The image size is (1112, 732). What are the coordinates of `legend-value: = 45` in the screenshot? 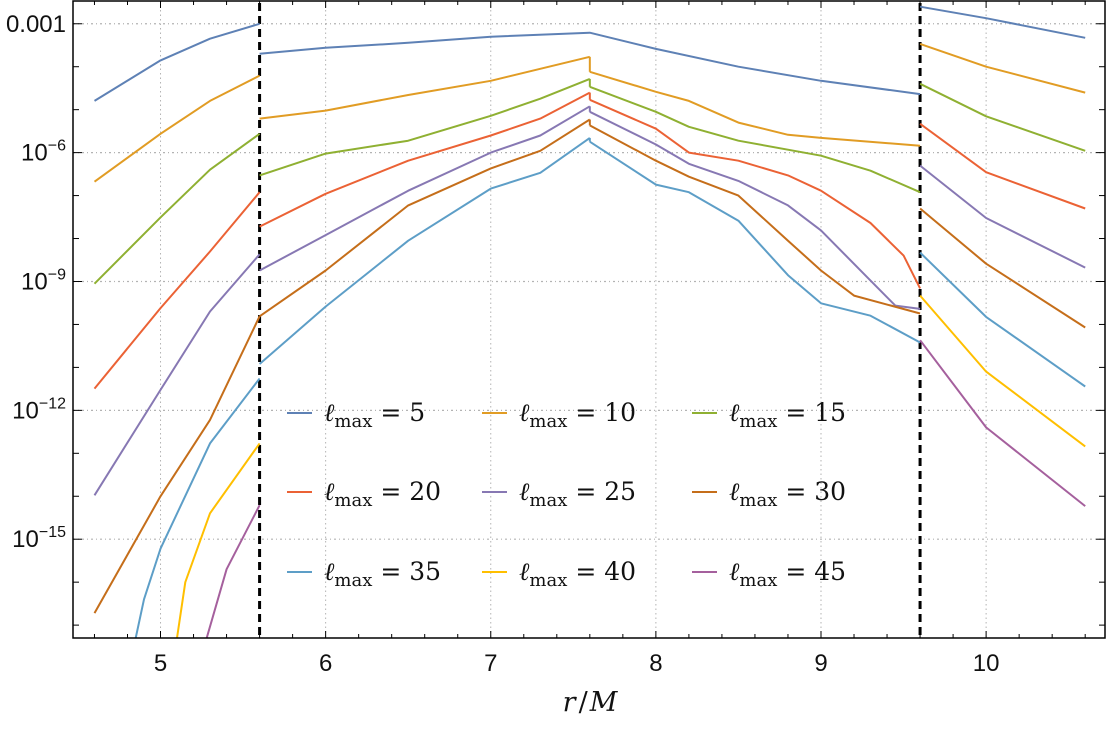 It's located at (815, 571).